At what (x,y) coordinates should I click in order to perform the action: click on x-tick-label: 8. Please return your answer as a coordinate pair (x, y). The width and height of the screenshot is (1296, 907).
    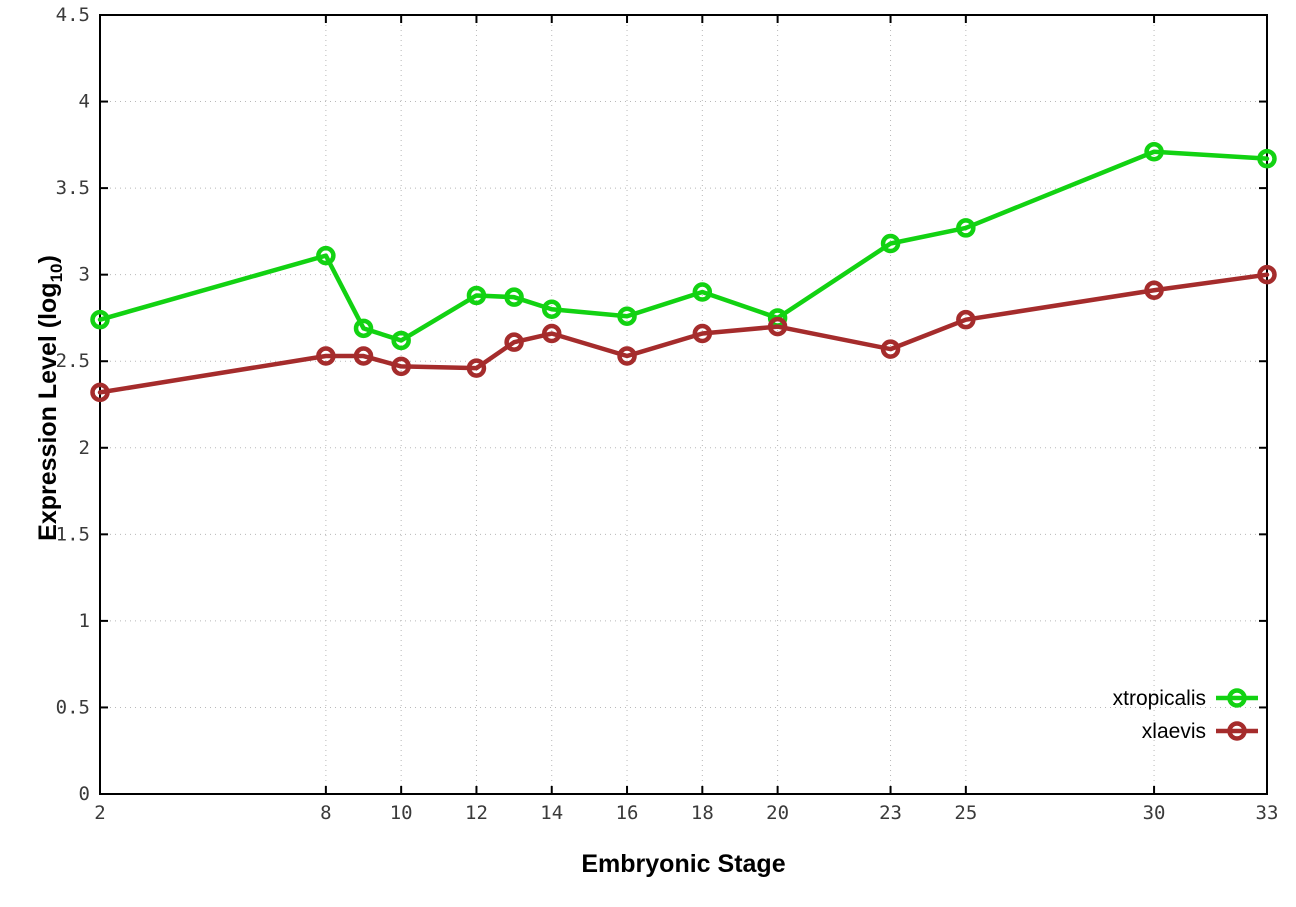
    Looking at the image, I should click on (325, 813).